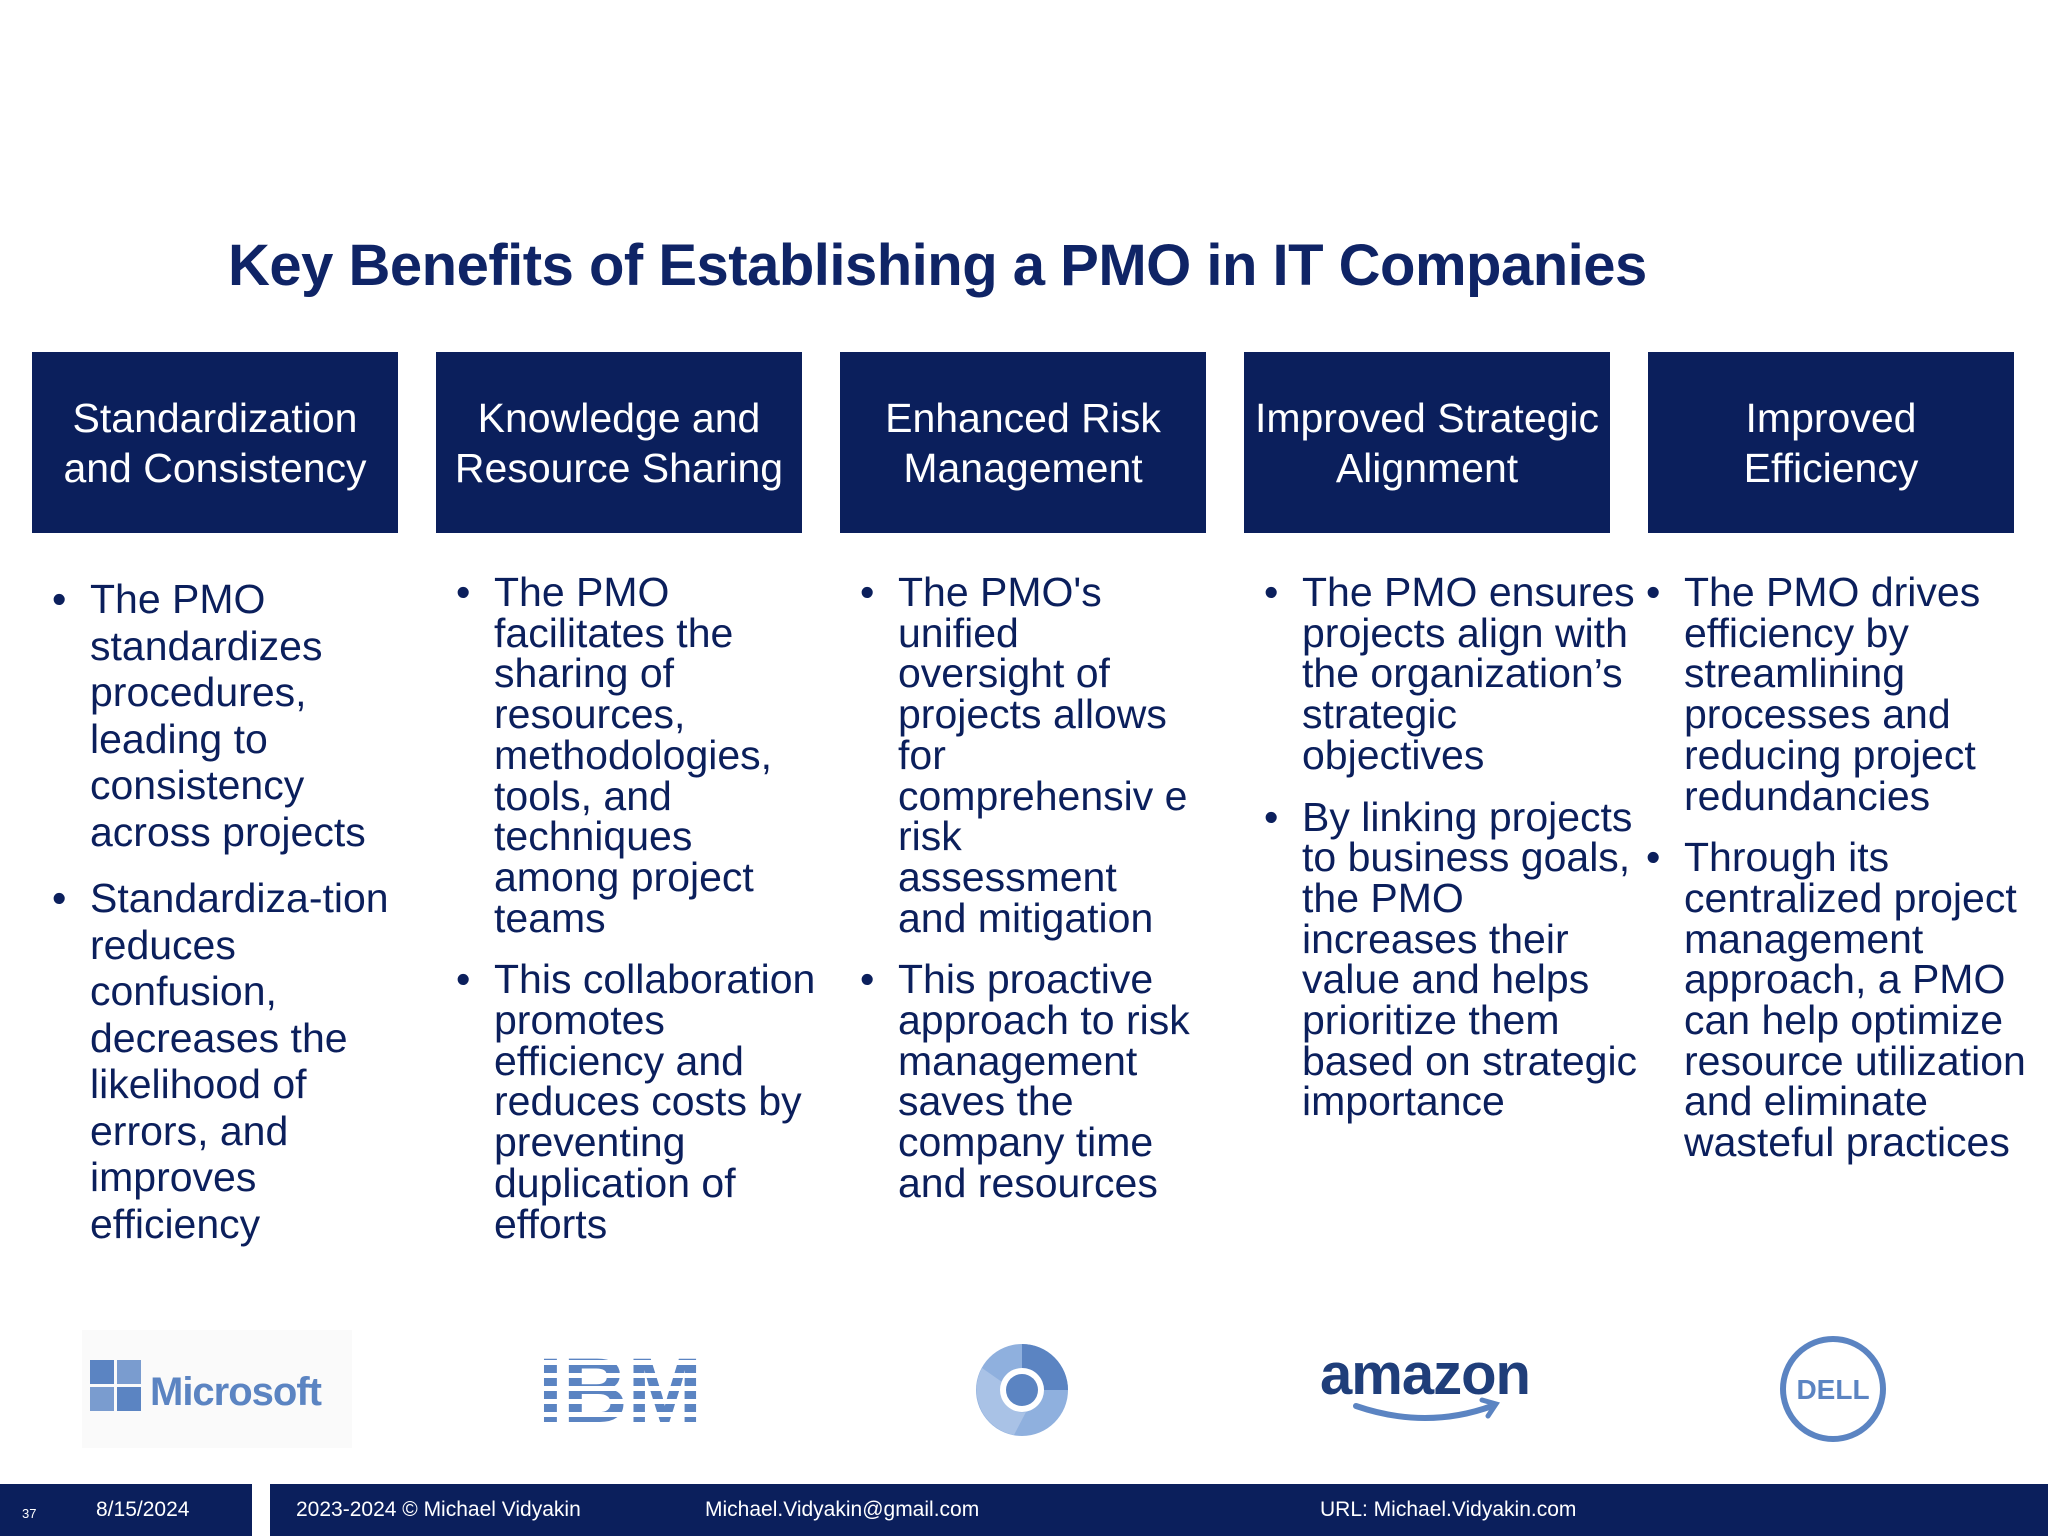 The width and height of the screenshot is (2048, 1536). I want to click on microsoft-logo: Microsoft, so click(217, 1389).